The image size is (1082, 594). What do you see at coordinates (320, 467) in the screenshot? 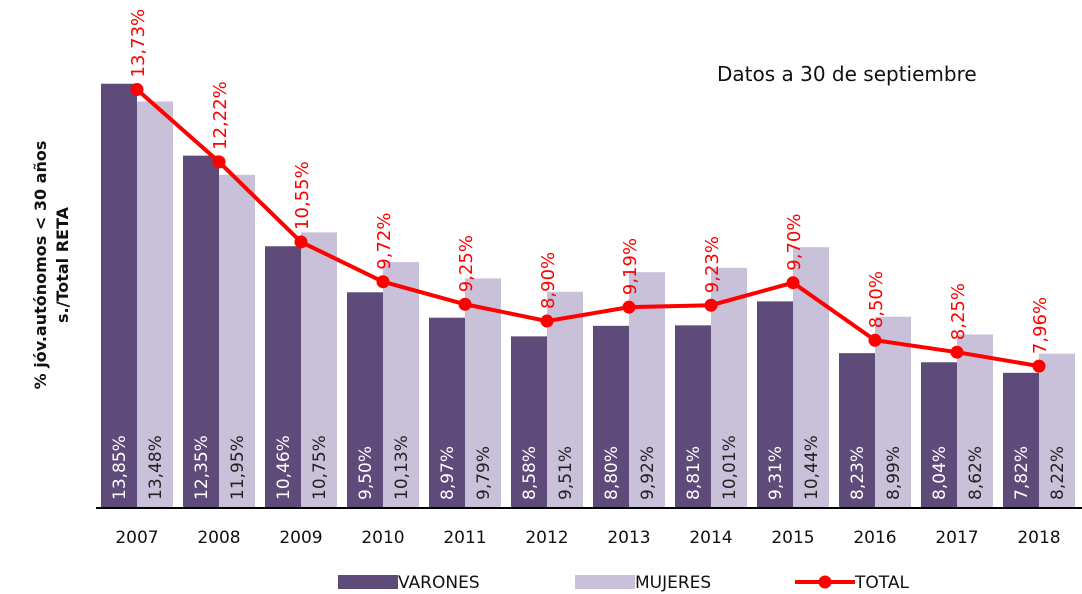
I see `bar-value-label: 10,75%` at bounding box center [320, 467].